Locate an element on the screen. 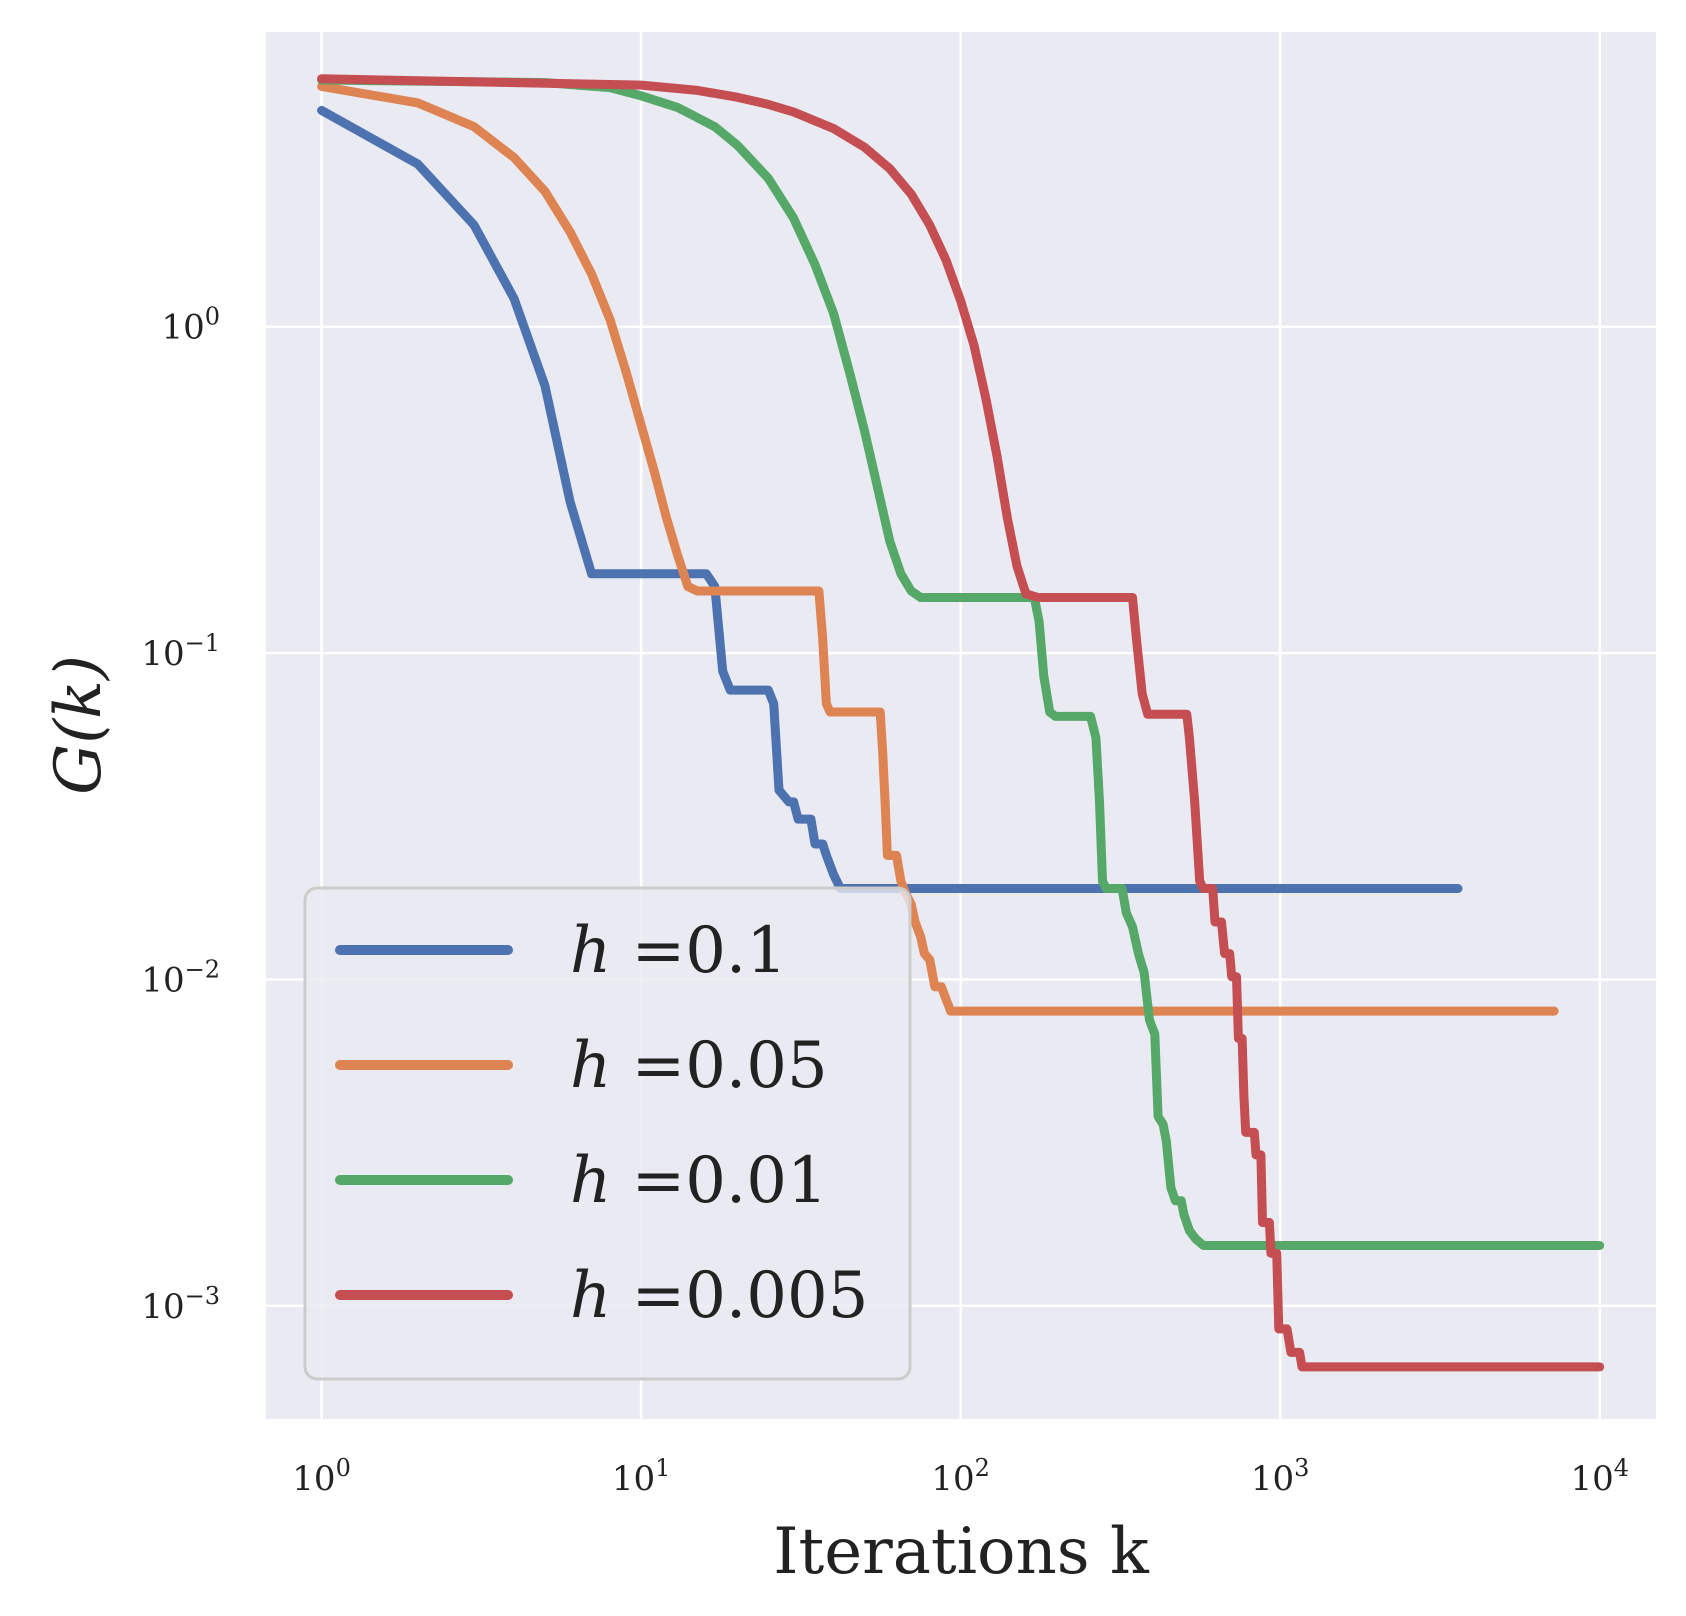 This screenshot has height=1616, width=1686. x-tick-labels: 10⁰ 10¹ 10² 10³ 10⁴ is located at coordinates (960, 1476).